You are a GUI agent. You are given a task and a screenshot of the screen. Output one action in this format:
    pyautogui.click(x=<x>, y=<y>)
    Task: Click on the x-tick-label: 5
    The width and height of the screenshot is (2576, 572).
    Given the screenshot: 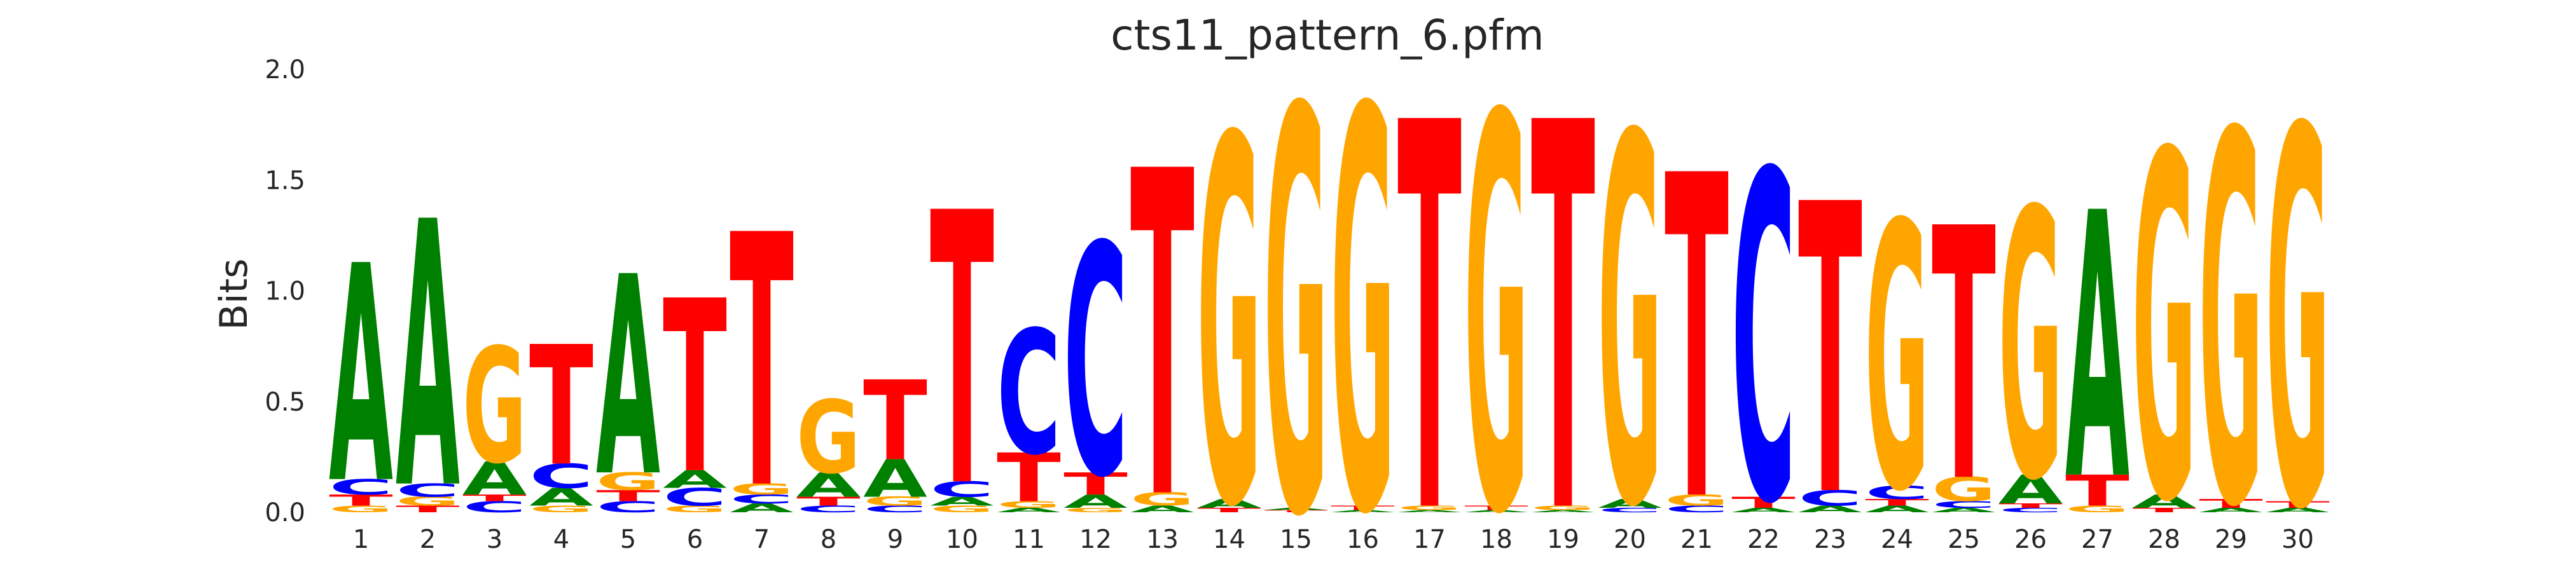 What is the action you would take?
    pyautogui.click(x=628, y=539)
    